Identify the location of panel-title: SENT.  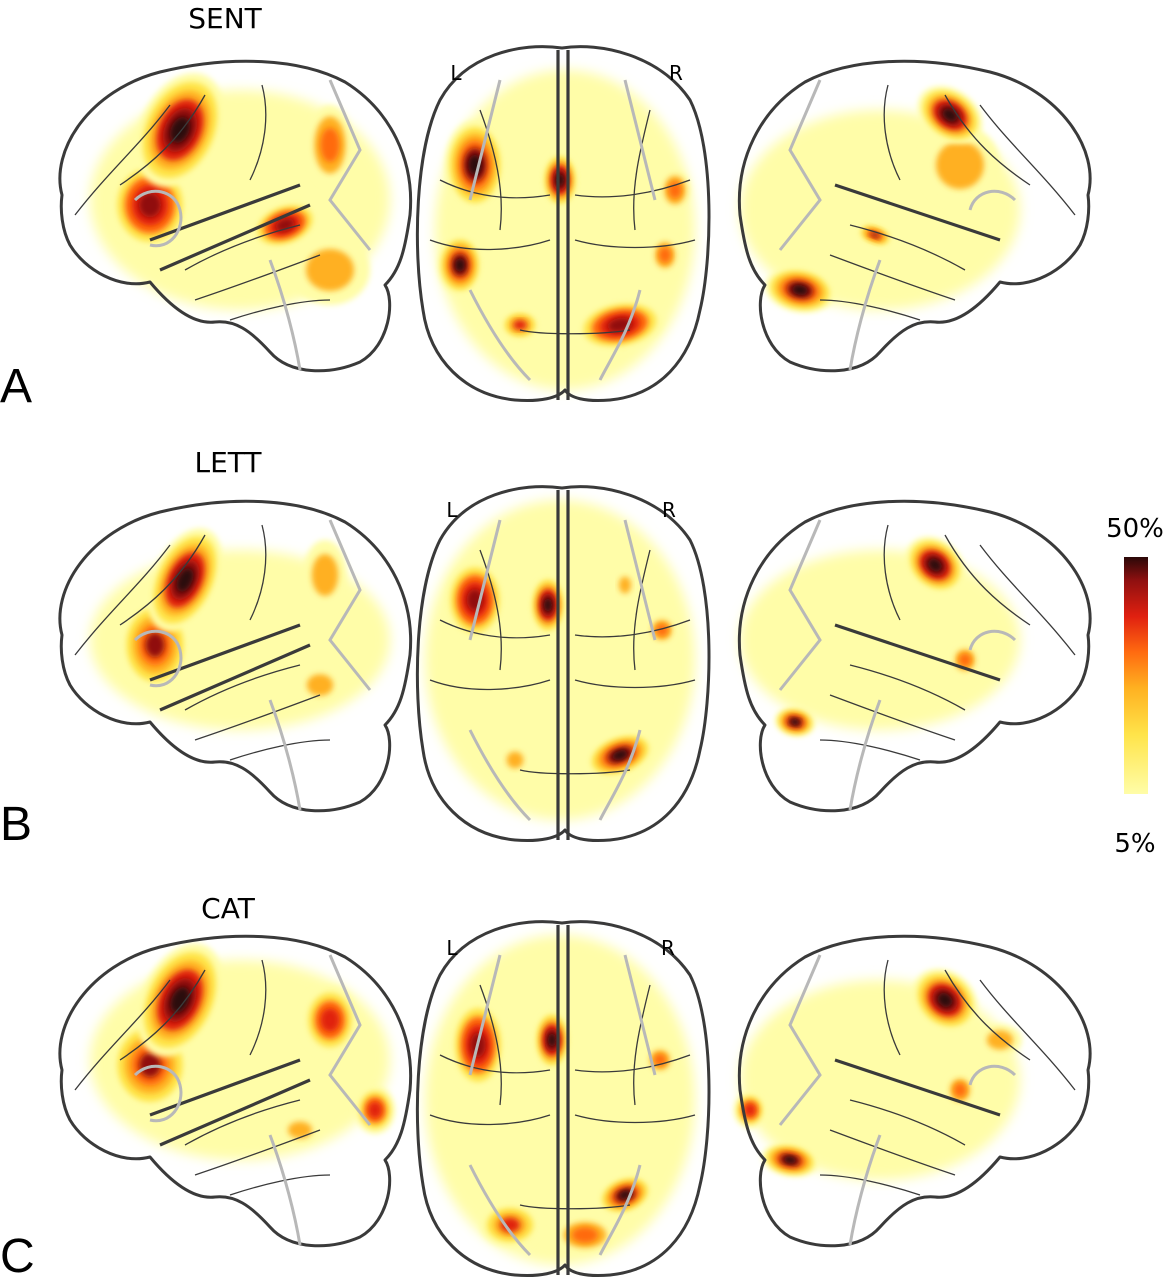
(225, 18).